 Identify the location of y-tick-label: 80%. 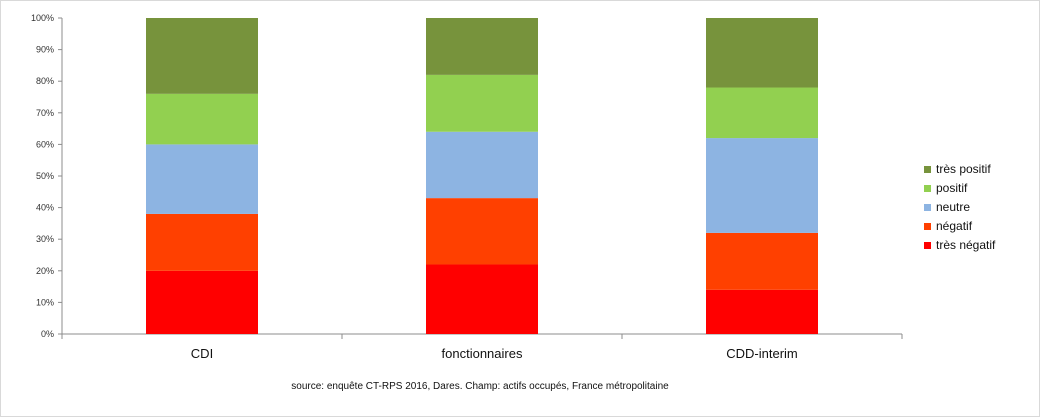
(45, 81).